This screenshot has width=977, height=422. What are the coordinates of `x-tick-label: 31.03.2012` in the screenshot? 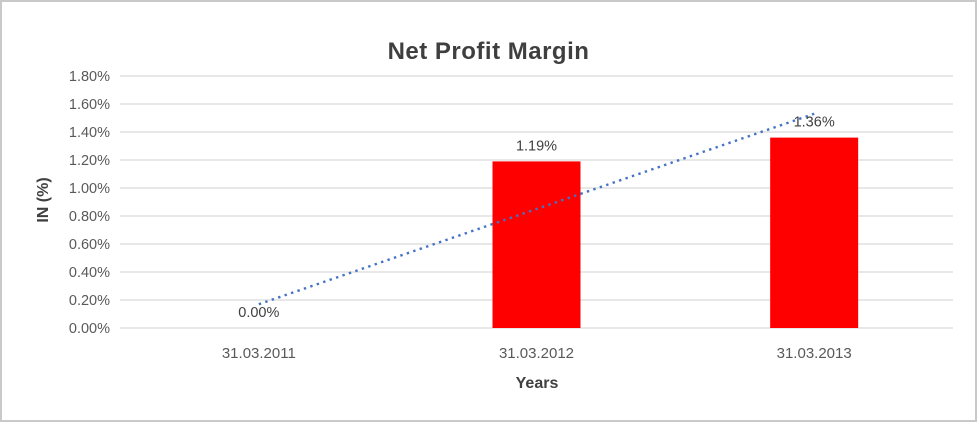 It's located at (536, 353).